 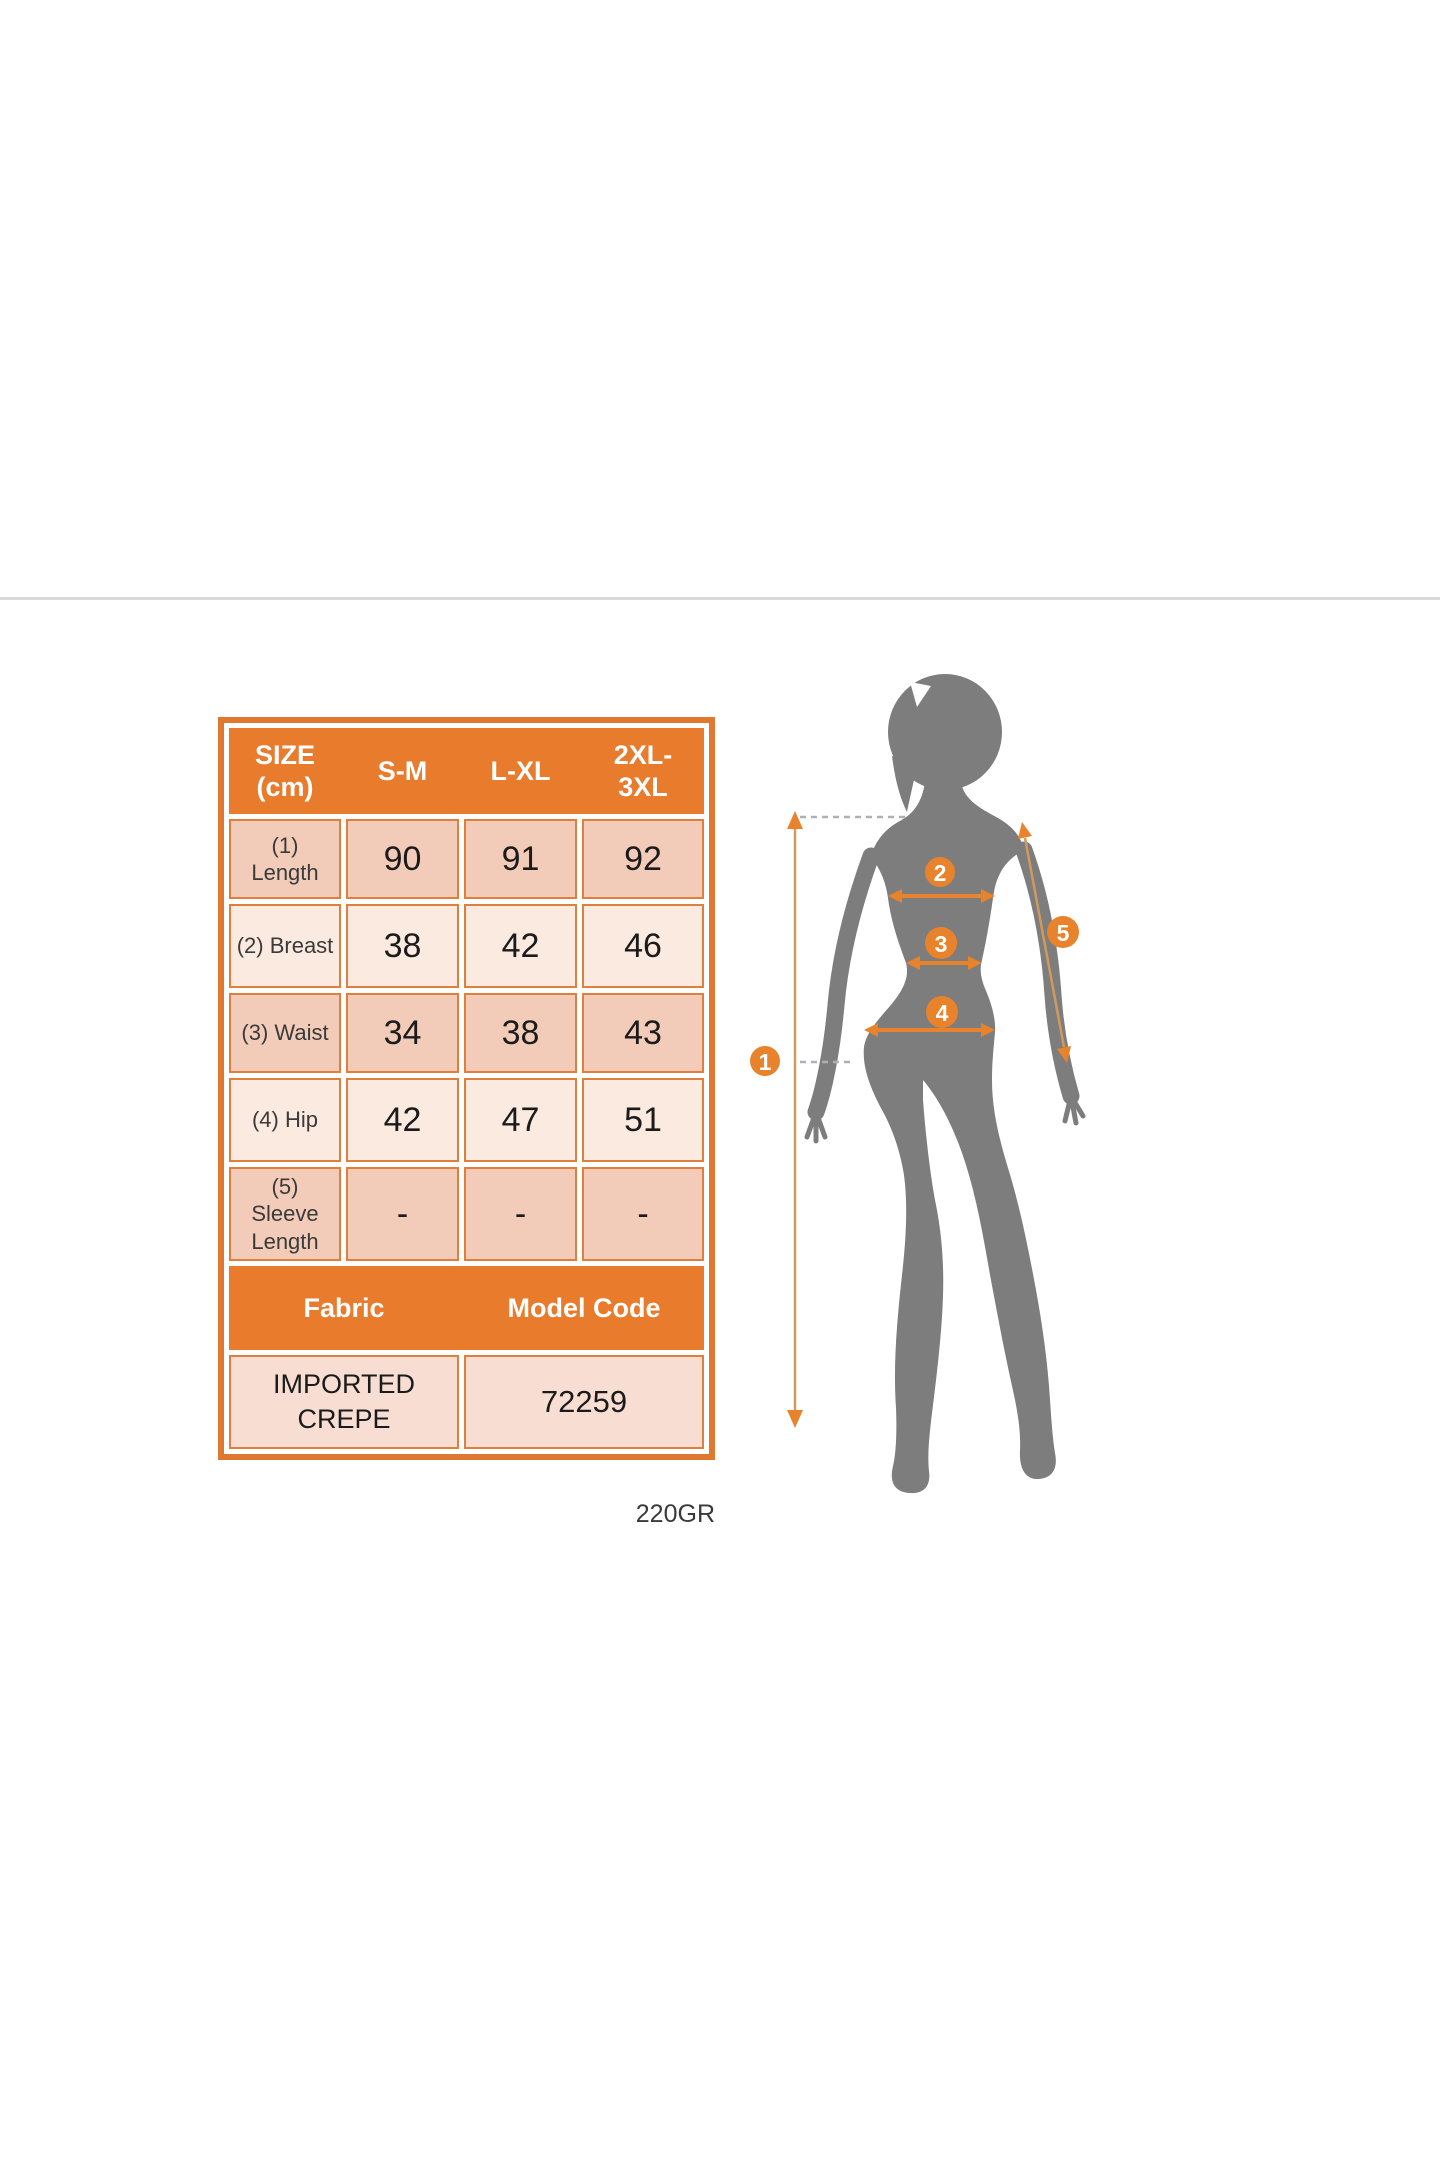 What do you see at coordinates (344, 1402) in the screenshot?
I see `fabric-value-cell: IMPORTED CREPE` at bounding box center [344, 1402].